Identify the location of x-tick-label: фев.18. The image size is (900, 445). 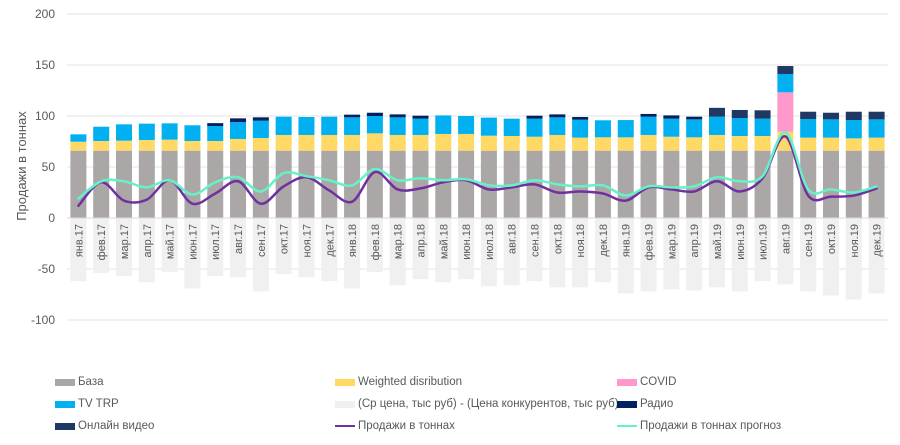
(376, 242).